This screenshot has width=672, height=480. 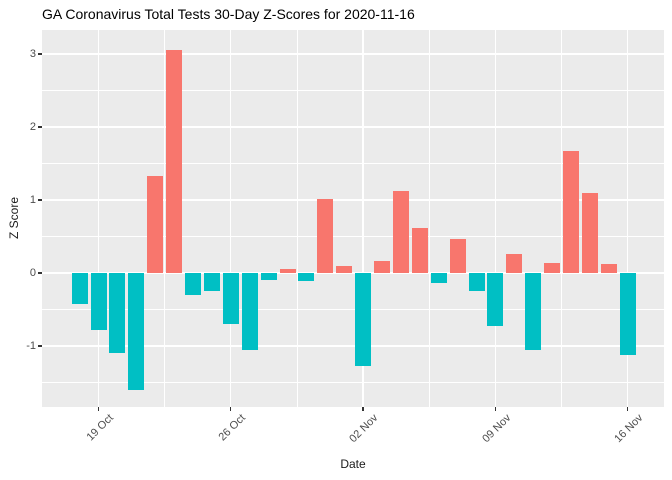 I want to click on y-tick-label: -1, so click(x=31, y=345).